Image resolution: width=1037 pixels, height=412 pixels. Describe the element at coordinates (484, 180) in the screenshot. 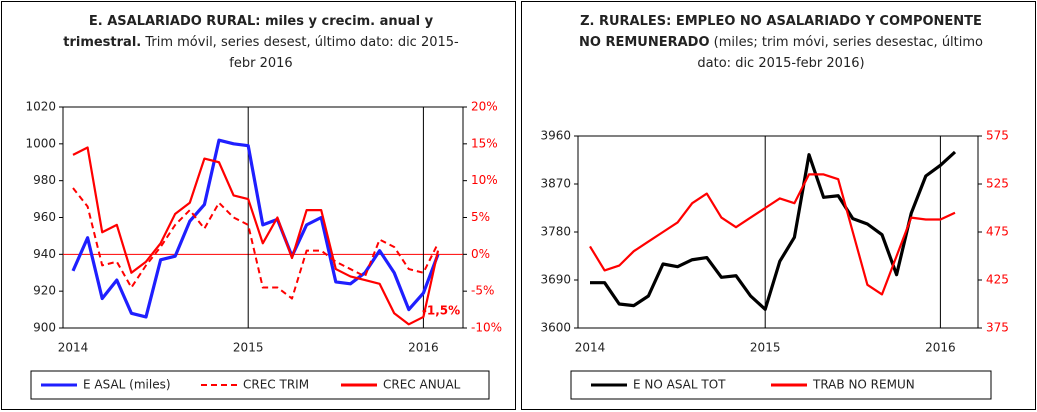

I see `y2-tick-label: 10%` at that location.